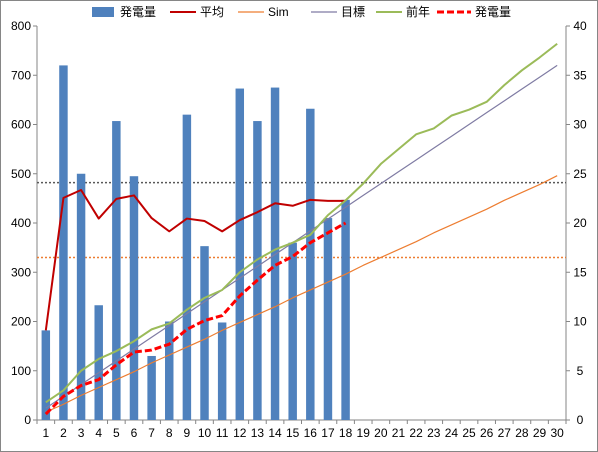 The width and height of the screenshot is (598, 452). I want to click on x-tick-label: 30, so click(558, 433).